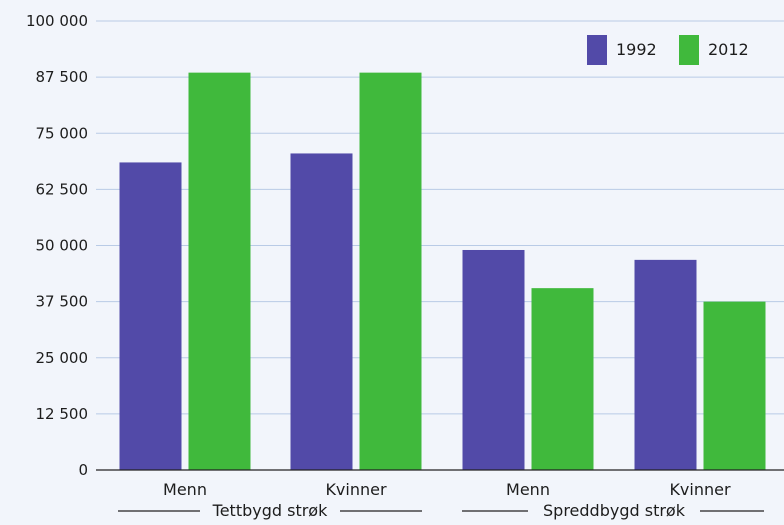  I want to click on y-tick-label: 100 000, so click(57, 21).